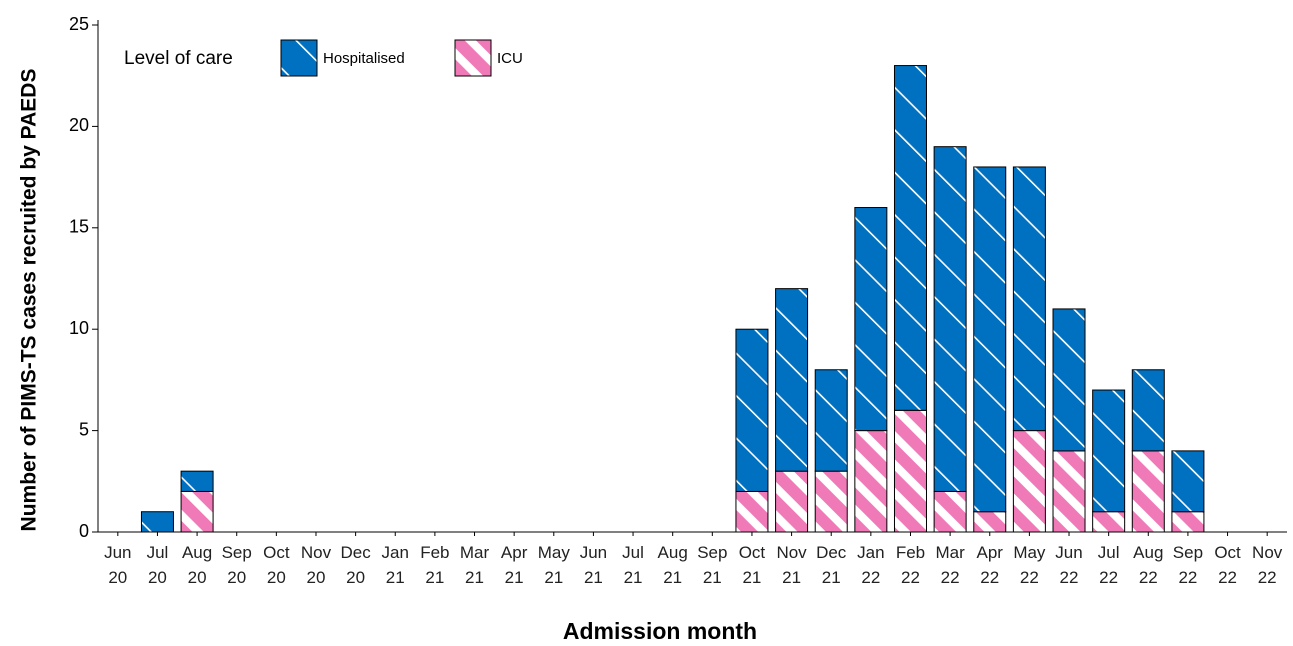  I want to click on x-tick-label: Feb 22, so click(910, 565).